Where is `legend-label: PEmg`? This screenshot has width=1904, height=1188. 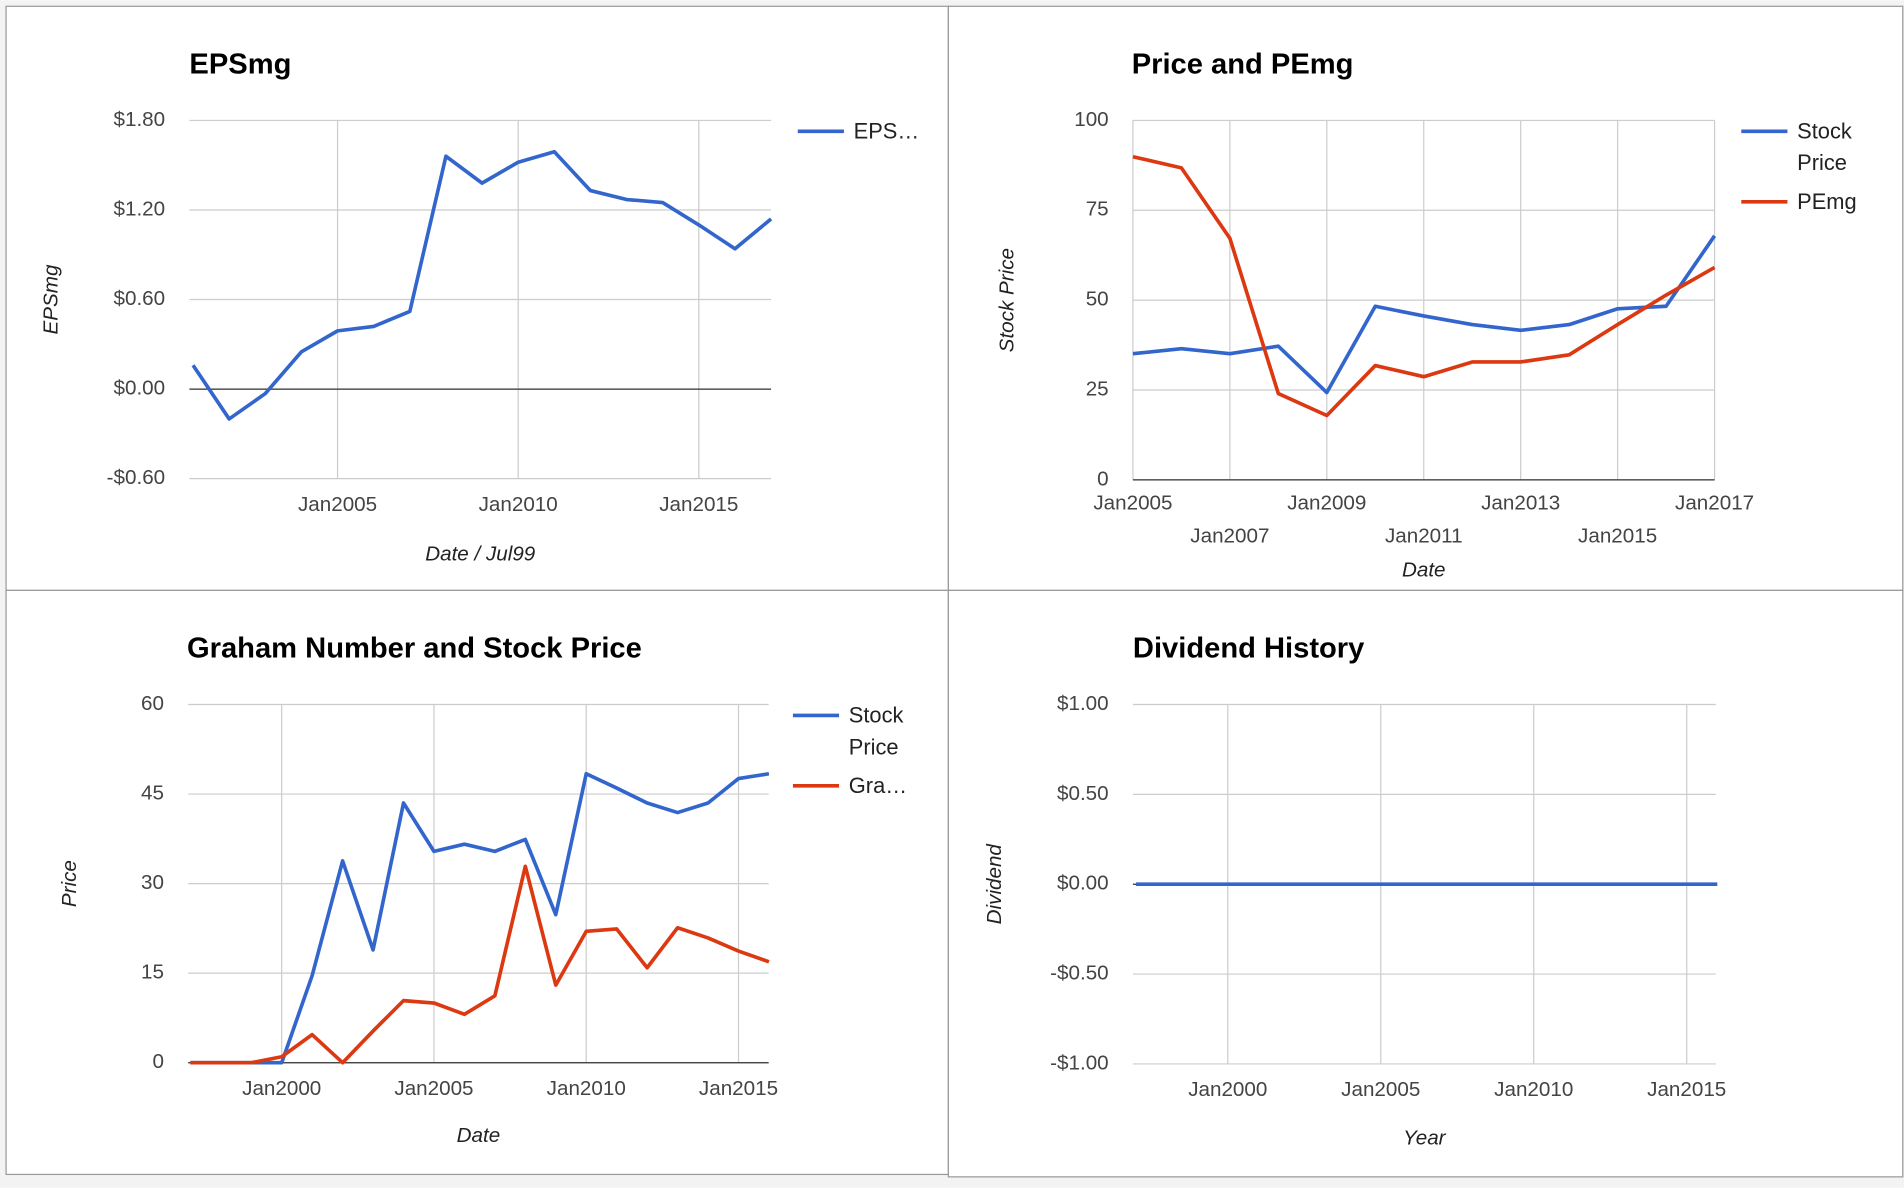 legend-label: PEmg is located at coordinates (1827, 201).